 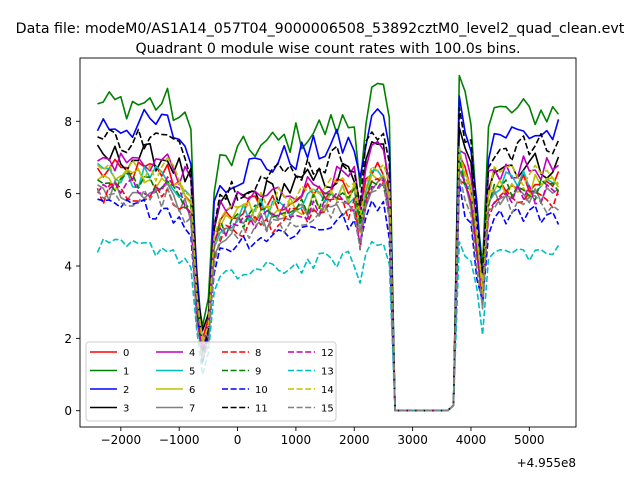 I want to click on legend-label-4: 4, so click(x=192, y=353).